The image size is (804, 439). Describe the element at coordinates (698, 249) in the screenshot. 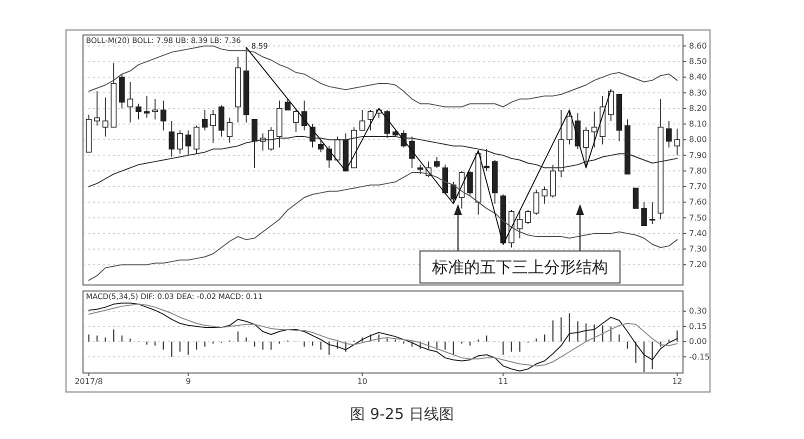

I see `y-tick-label: 7.30` at that location.